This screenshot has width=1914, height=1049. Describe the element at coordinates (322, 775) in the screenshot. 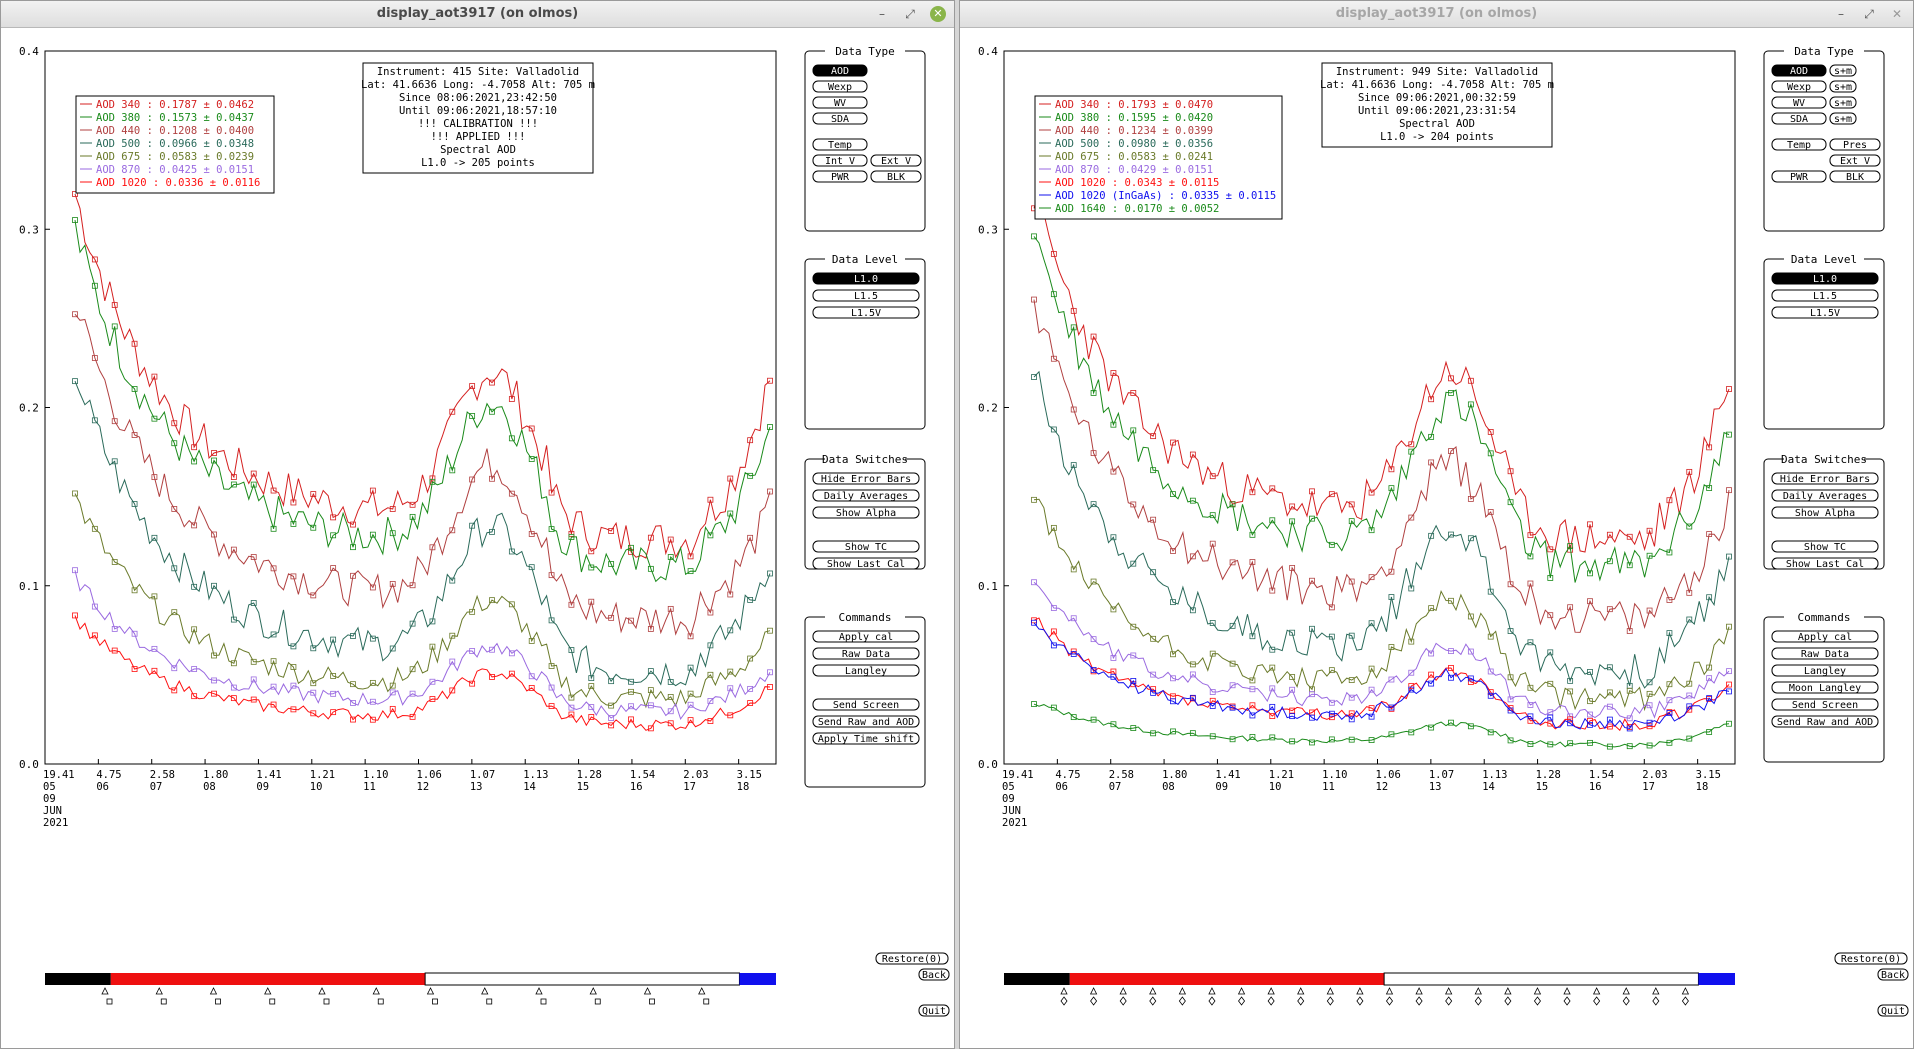

I see `x-tick-label: 1.21` at that location.